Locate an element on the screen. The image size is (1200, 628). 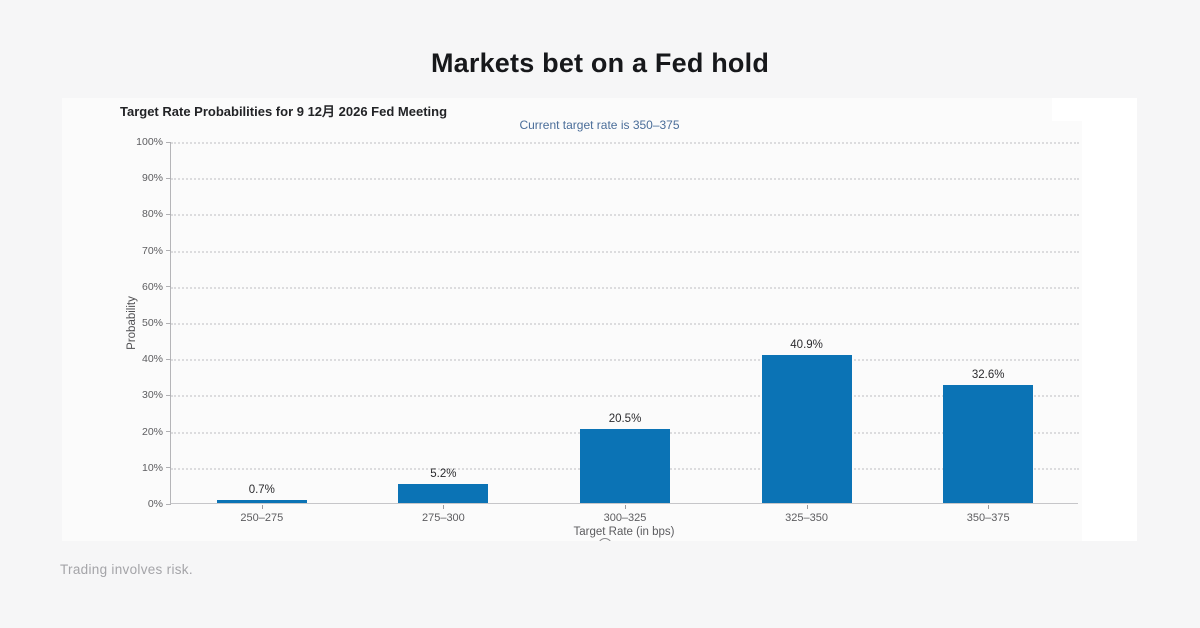
x-tick-label: 250–275 is located at coordinates (262, 518).